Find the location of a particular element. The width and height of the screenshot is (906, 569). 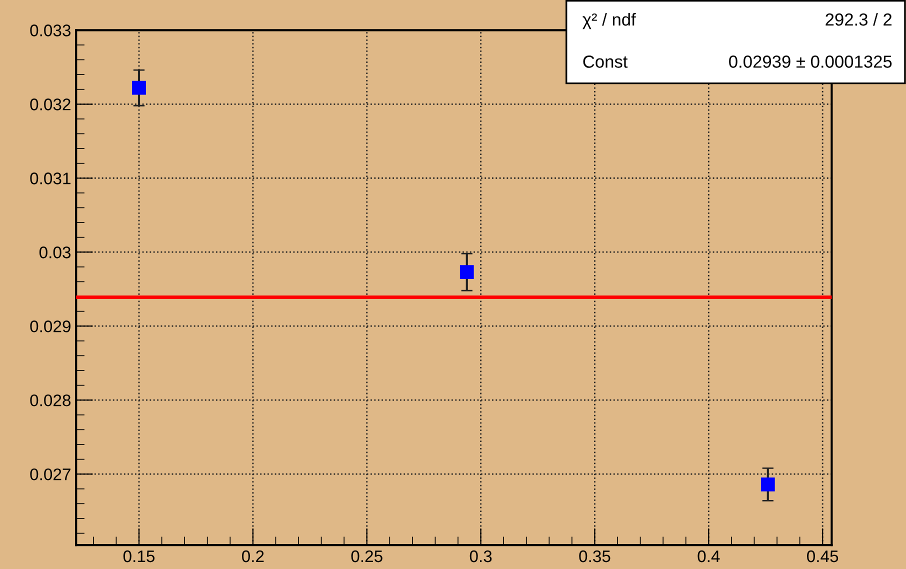

text: 292.3 / 2 is located at coordinates (859, 19).